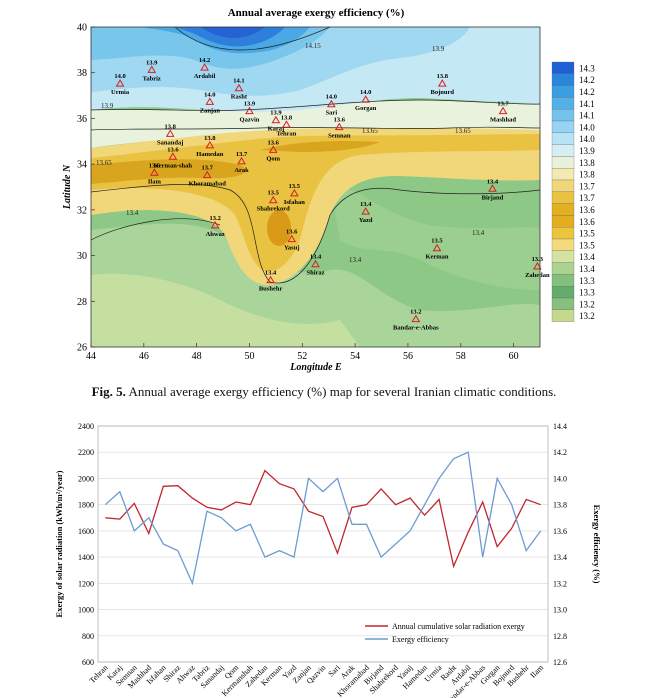  I want to click on city-name: Rasht, so click(239, 97).